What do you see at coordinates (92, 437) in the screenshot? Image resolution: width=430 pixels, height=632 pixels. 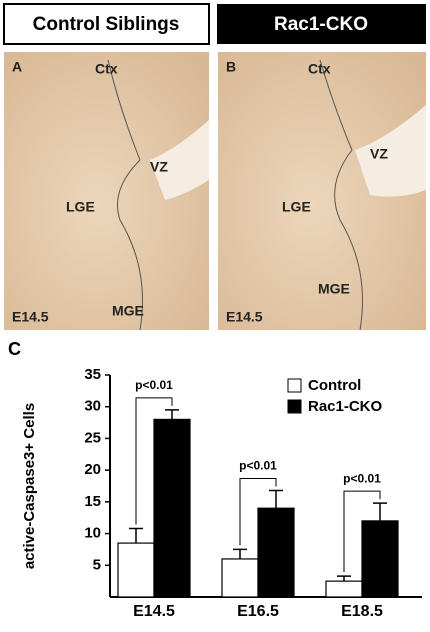 I see `y-tick-label: 25` at bounding box center [92, 437].